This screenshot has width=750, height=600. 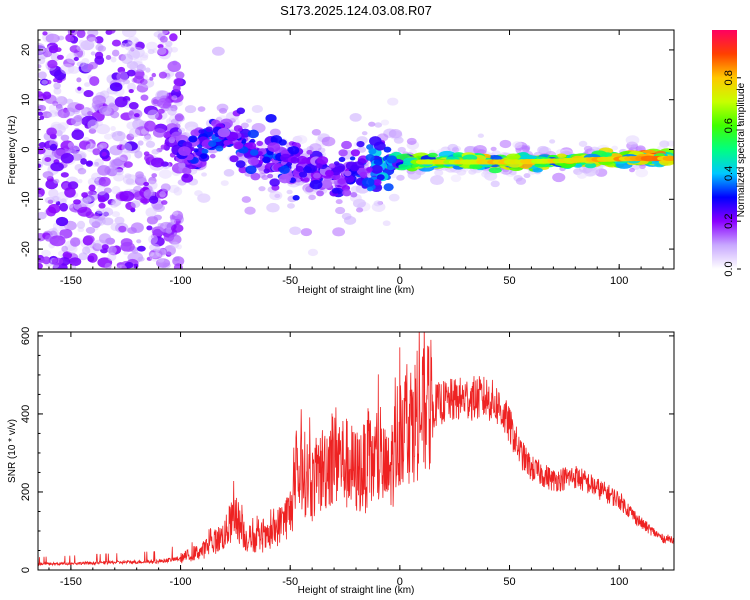 I want to click on snr-x-tick-label: 0, so click(x=400, y=582).